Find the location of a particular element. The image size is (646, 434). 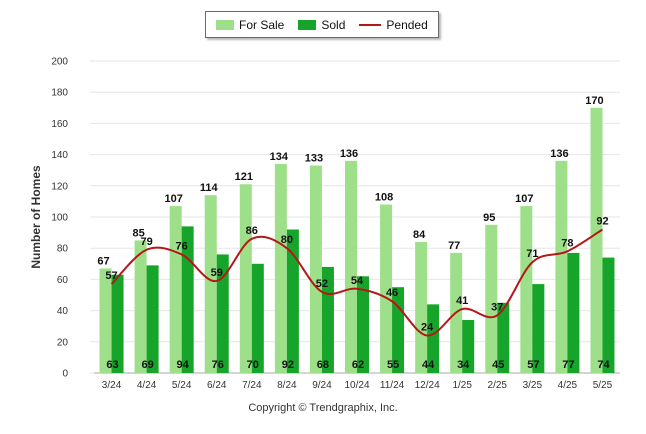

data-label-pended: 80 is located at coordinates (287, 240).